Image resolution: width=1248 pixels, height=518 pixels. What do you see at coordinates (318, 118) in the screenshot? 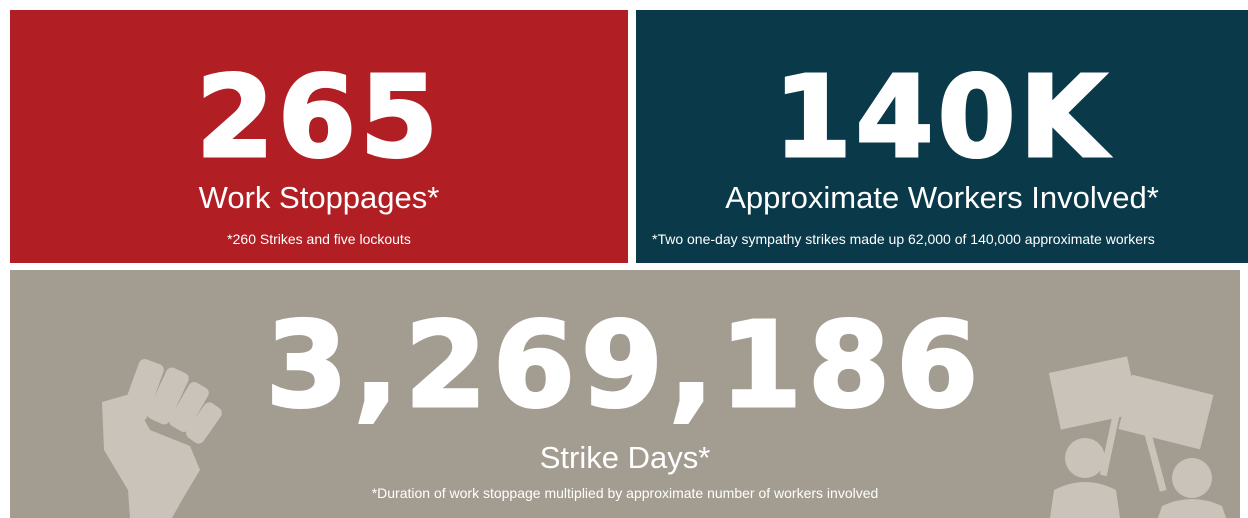
I see `stat-number: 265` at bounding box center [318, 118].